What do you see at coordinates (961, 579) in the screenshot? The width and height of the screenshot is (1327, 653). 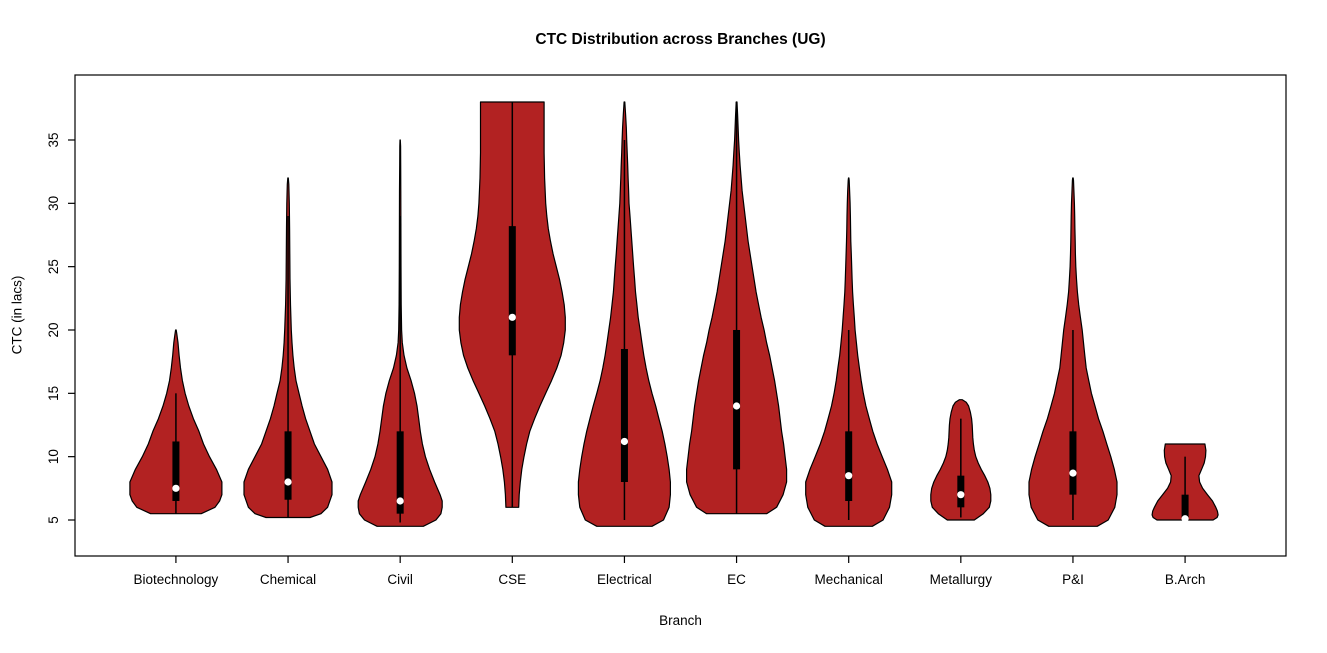 I see `x-tick-label: Metallurgy` at bounding box center [961, 579].